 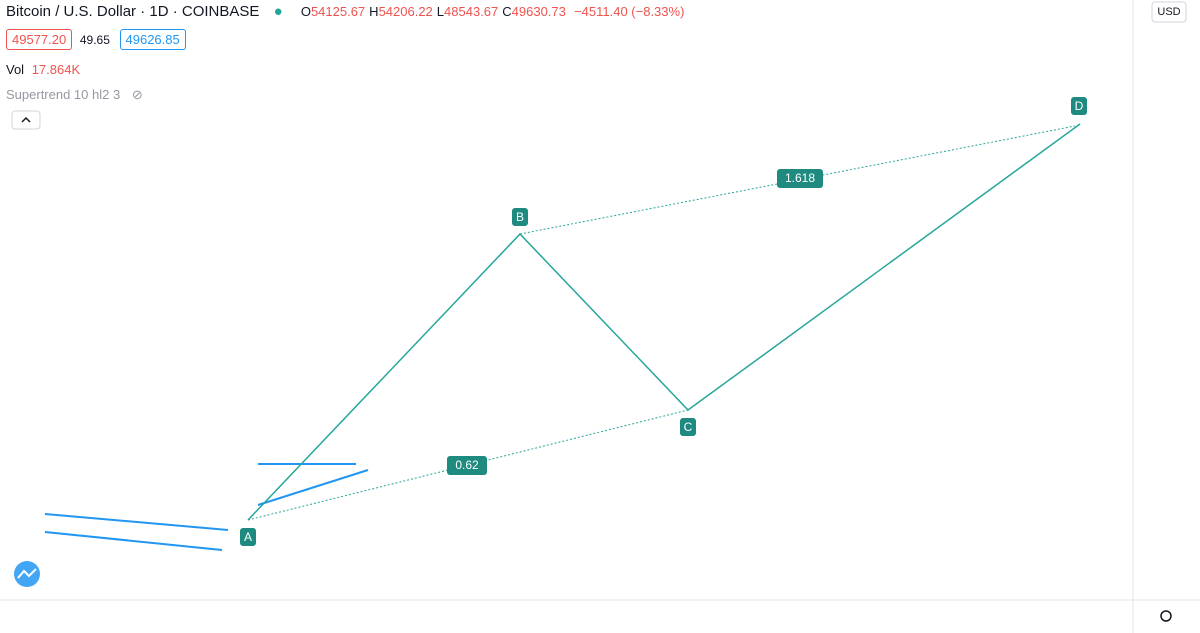 I want to click on logo-glyph, so click(x=27, y=573).